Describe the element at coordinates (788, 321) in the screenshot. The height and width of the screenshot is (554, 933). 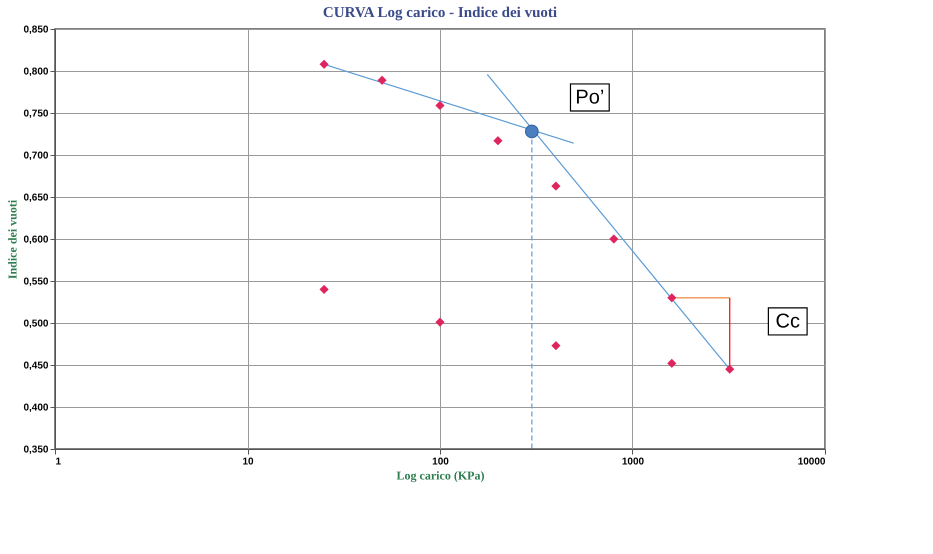
I see `annotation: Cc` at that location.